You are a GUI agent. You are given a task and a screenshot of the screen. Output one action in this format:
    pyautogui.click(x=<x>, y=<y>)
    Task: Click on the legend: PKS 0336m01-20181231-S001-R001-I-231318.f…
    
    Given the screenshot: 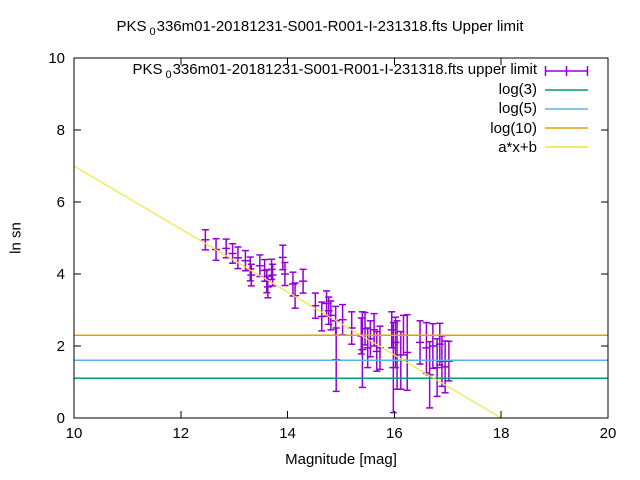 What is the action you would take?
    pyautogui.click(x=360, y=109)
    